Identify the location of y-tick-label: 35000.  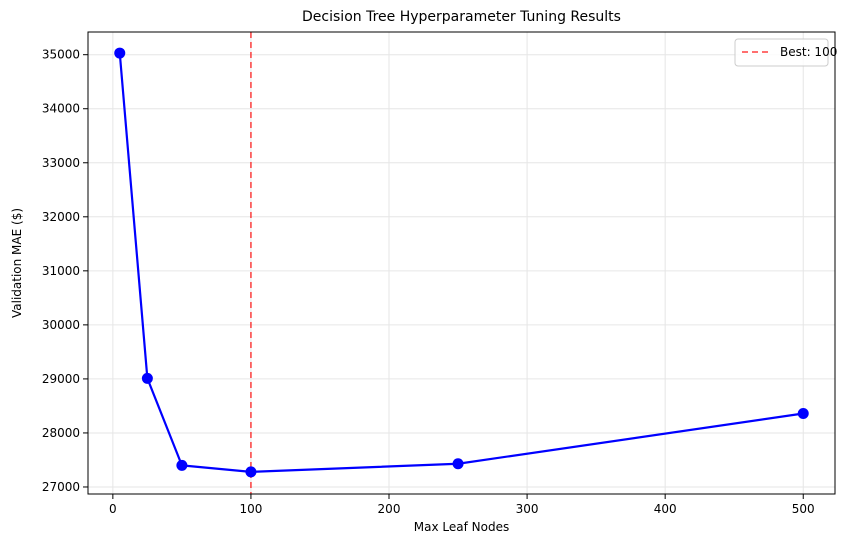
(61, 55).